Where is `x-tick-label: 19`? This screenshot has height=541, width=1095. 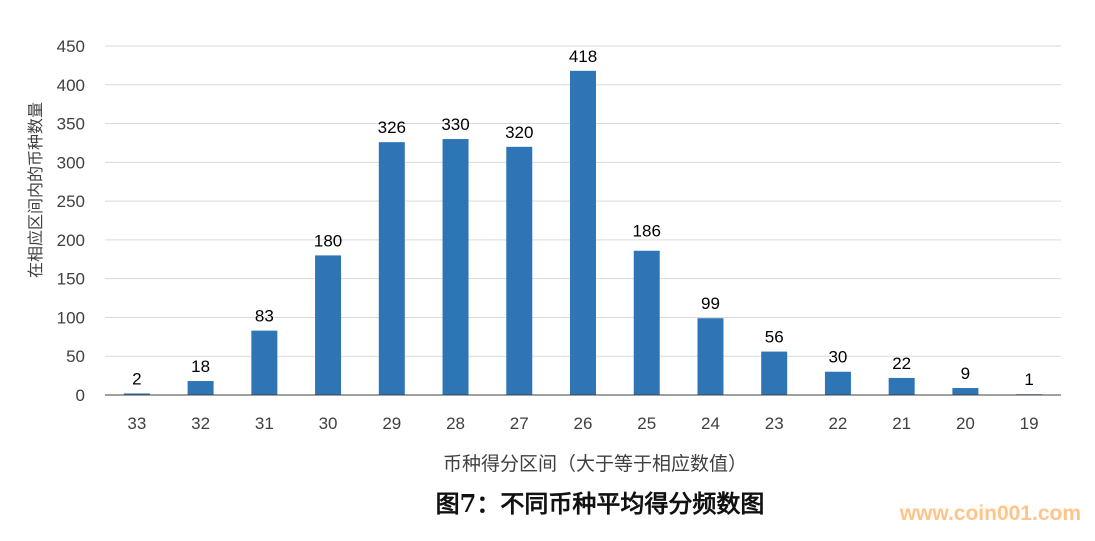
x-tick-label: 19 is located at coordinates (1029, 423).